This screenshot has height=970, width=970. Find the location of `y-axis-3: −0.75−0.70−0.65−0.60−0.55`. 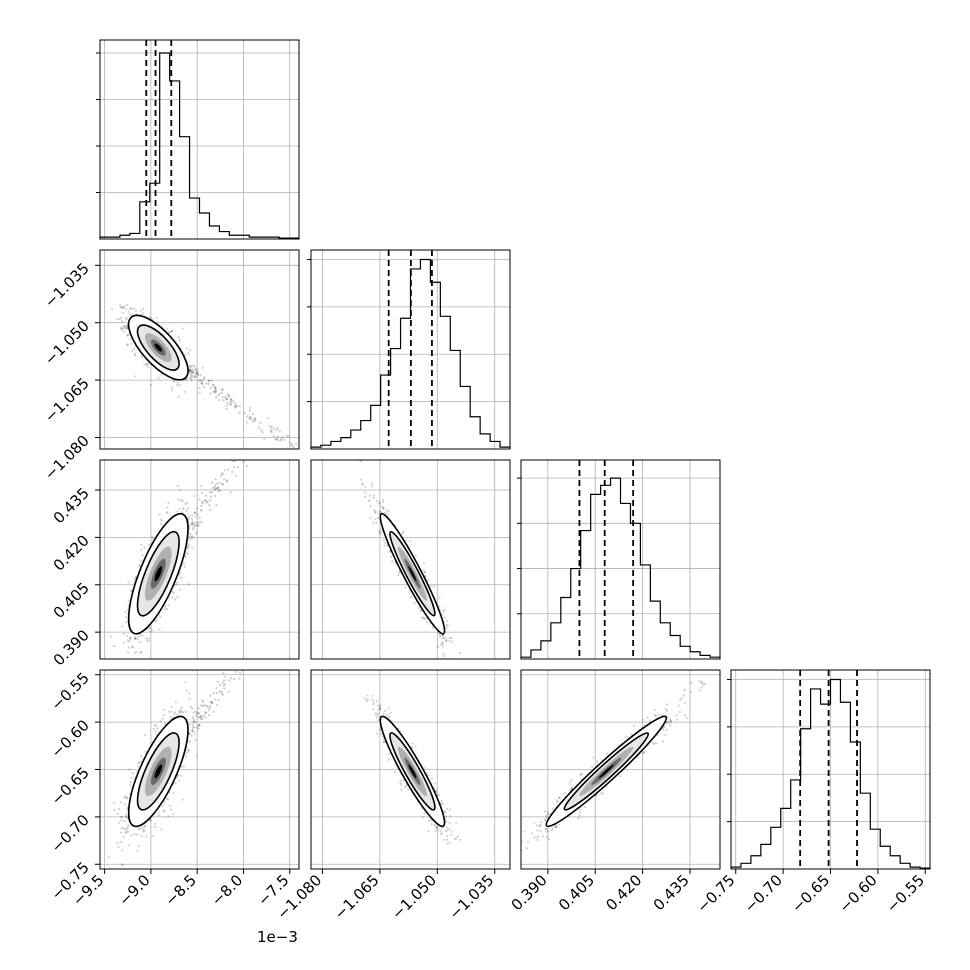

y-axis-3: −0.75−0.70−0.65−0.60−0.55 is located at coordinates (74, 786).